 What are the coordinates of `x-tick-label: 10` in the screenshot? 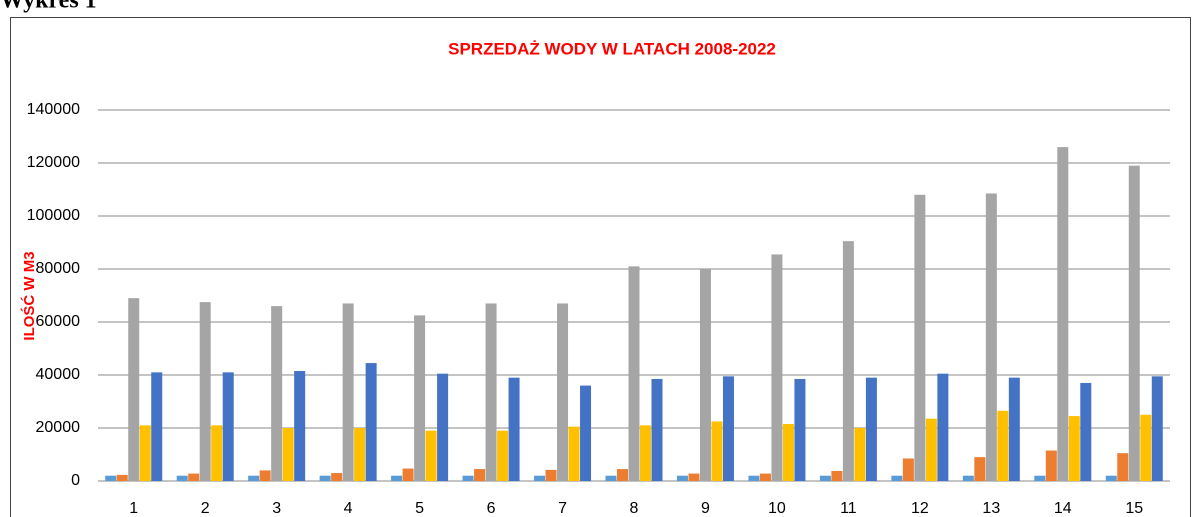 It's located at (777, 508).